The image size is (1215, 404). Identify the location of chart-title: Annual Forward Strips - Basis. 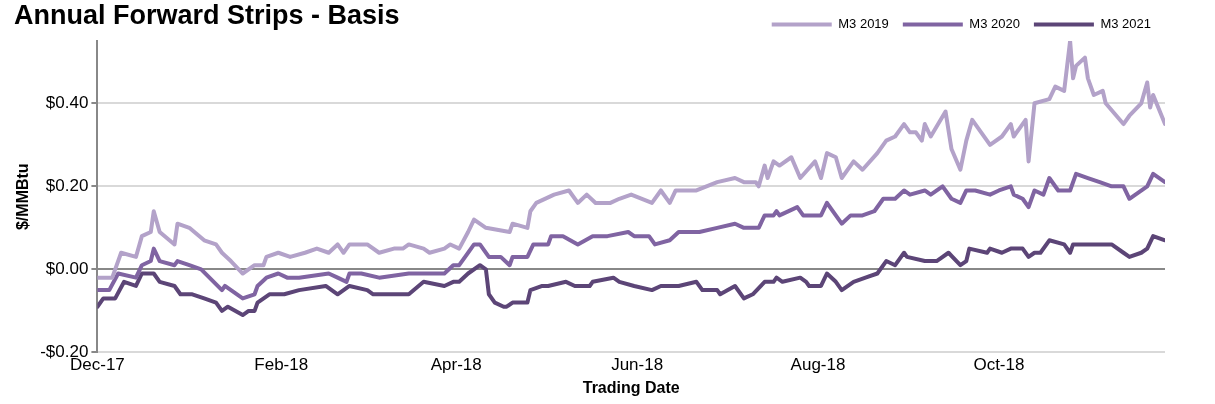
(207, 15).